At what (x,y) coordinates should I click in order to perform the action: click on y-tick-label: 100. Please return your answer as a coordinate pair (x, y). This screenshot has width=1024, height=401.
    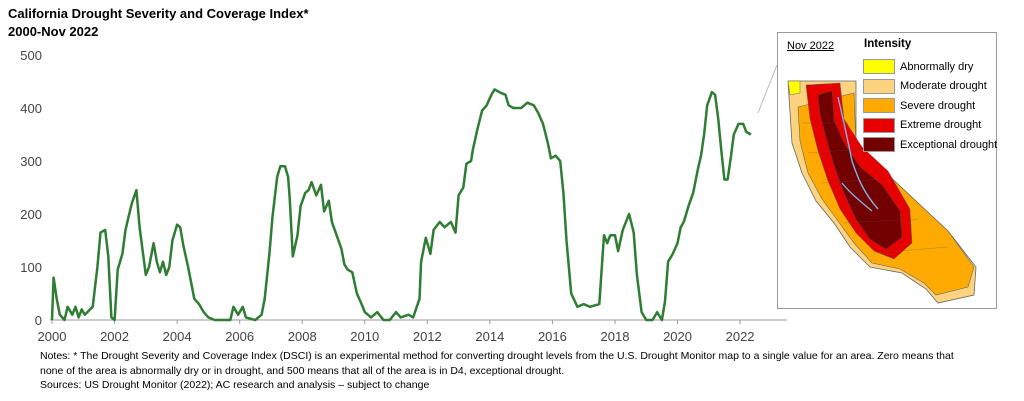
    Looking at the image, I should click on (31, 267).